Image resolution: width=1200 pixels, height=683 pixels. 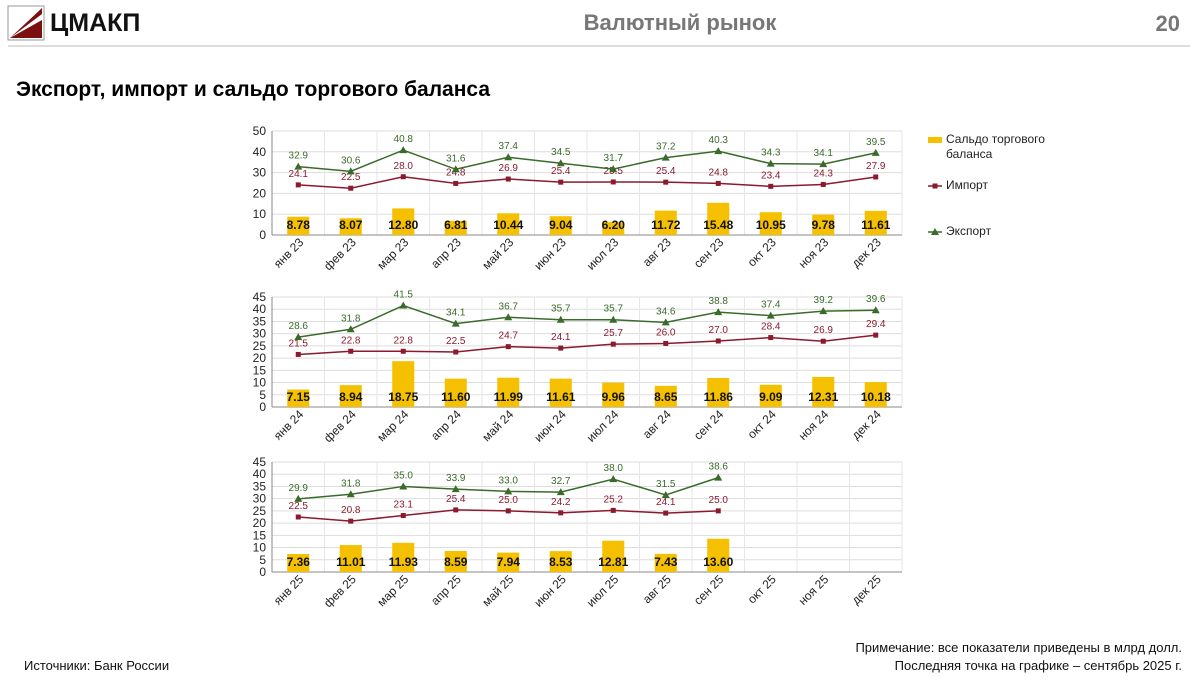 I want to click on y-tick-label: 50, so click(x=260, y=131).